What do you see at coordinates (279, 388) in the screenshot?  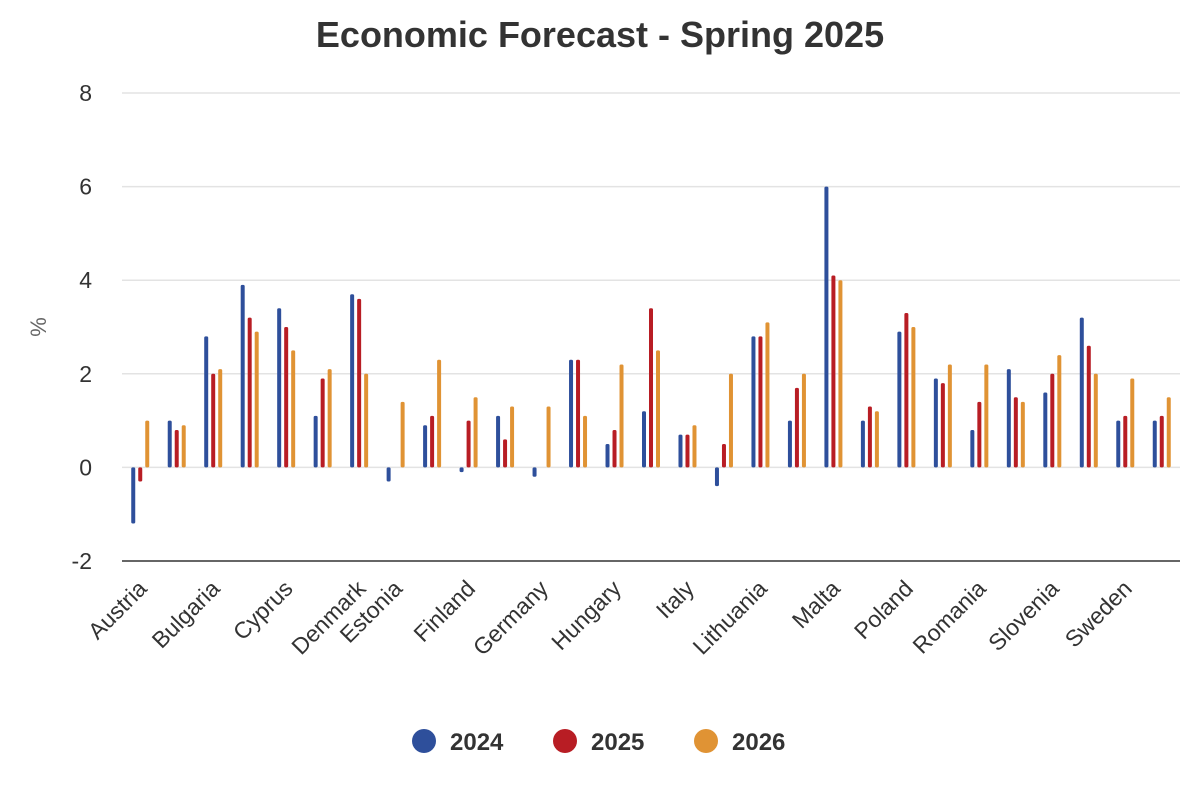 I see `bar-2024-cyprus` at bounding box center [279, 388].